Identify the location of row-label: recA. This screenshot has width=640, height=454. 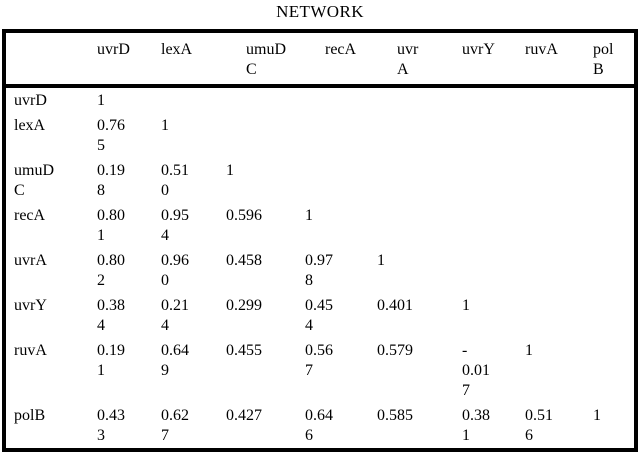
(30, 215).